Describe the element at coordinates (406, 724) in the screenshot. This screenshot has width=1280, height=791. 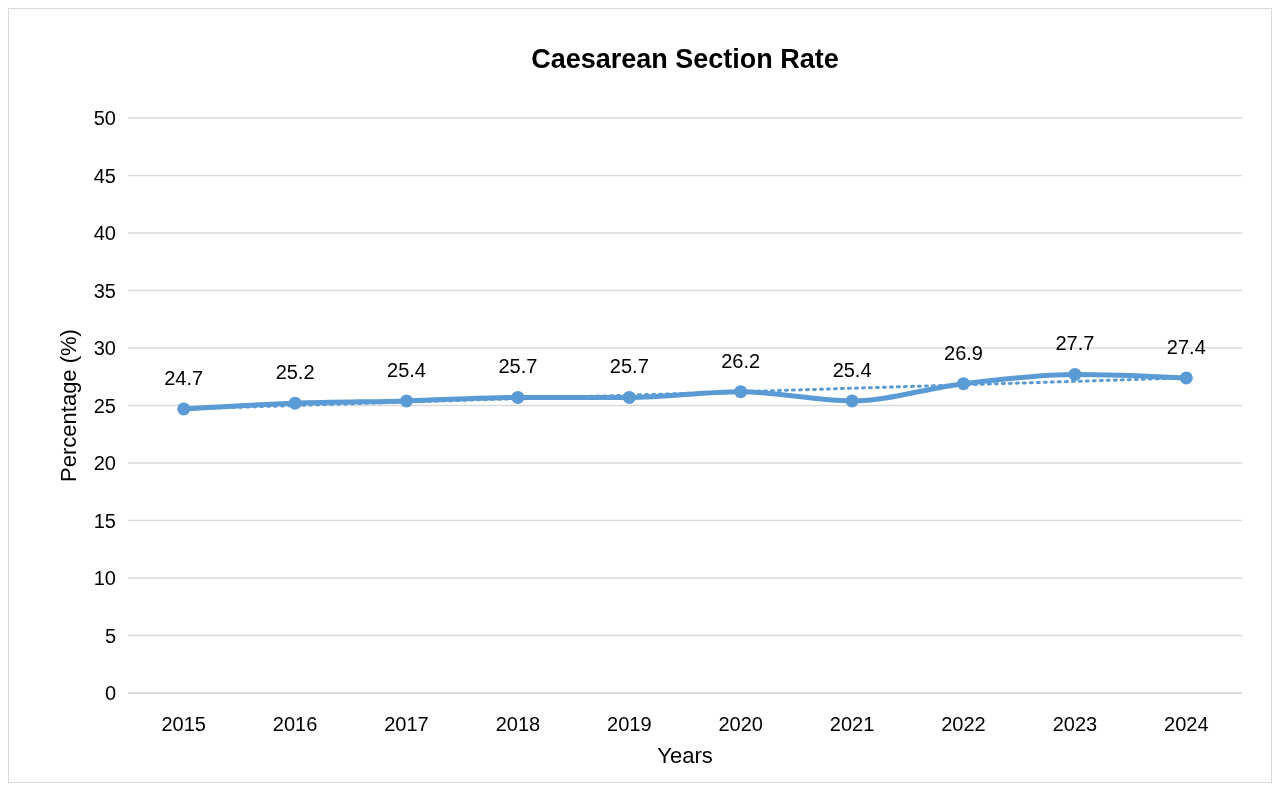
I see `x-tick-label: 2017` at that location.